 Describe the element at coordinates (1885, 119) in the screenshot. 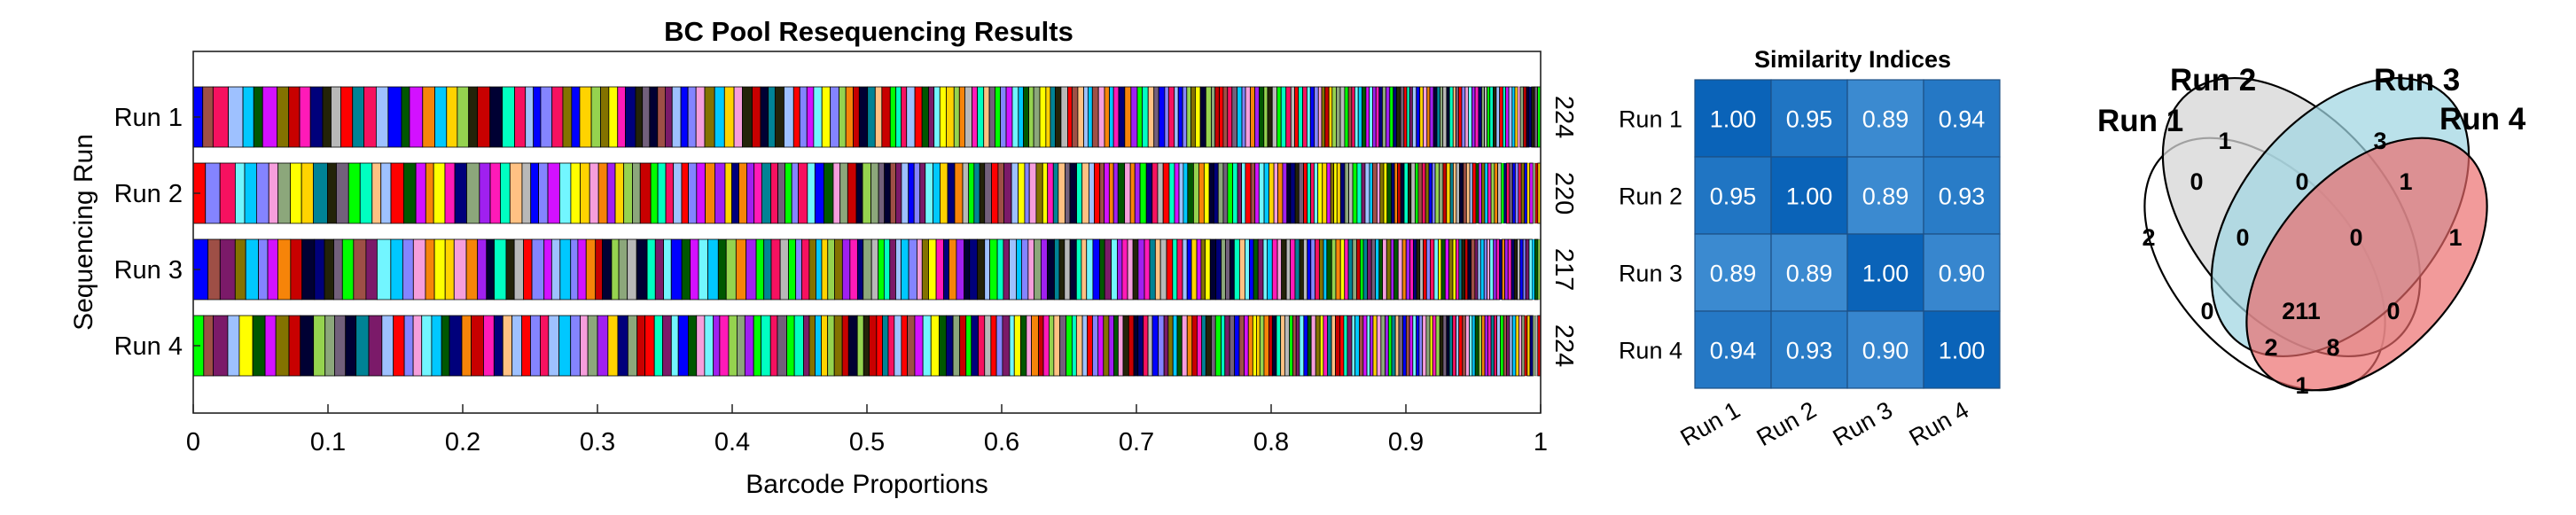

I see `heatmap-cell-label: 0.89` at that location.